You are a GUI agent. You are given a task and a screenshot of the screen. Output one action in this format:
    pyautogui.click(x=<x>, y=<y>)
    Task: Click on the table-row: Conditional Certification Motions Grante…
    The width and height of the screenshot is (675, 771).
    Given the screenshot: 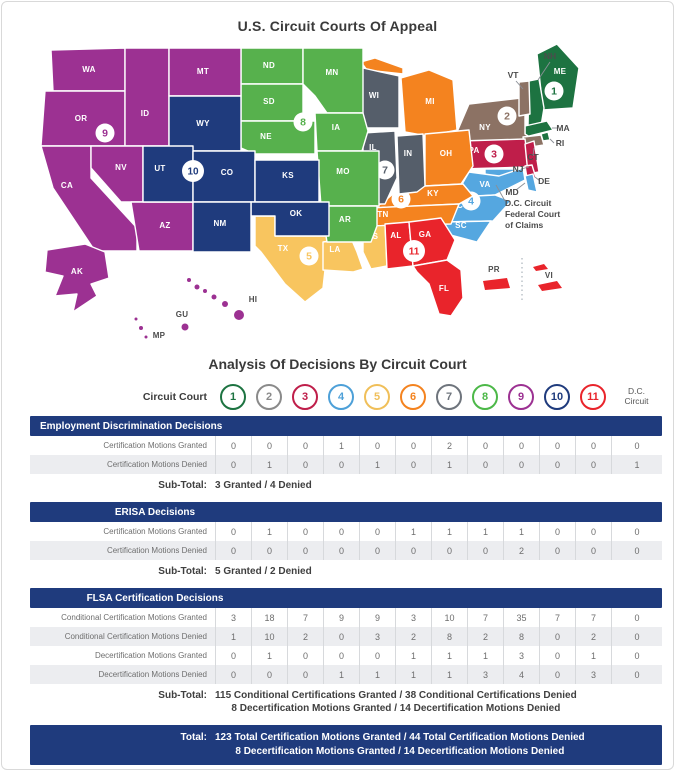 What is the action you would take?
    pyautogui.click(x=346, y=617)
    